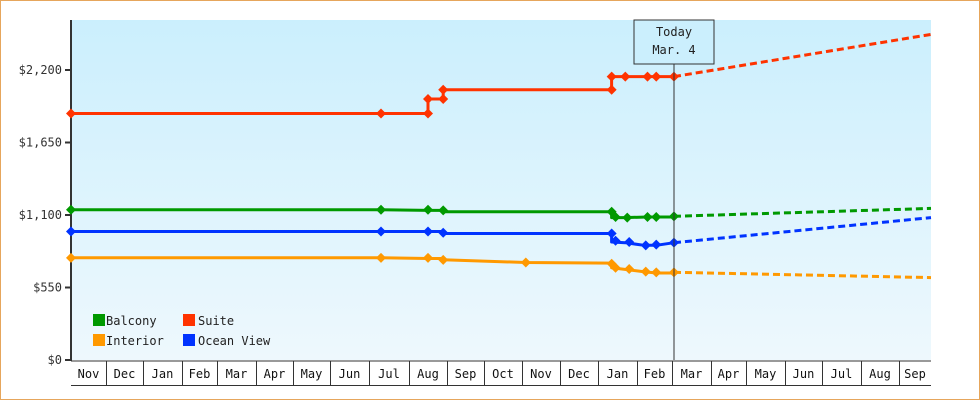 The width and height of the screenshot is (980, 400). What do you see at coordinates (234, 341) in the screenshot?
I see `legend-label: Ocean View` at bounding box center [234, 341].